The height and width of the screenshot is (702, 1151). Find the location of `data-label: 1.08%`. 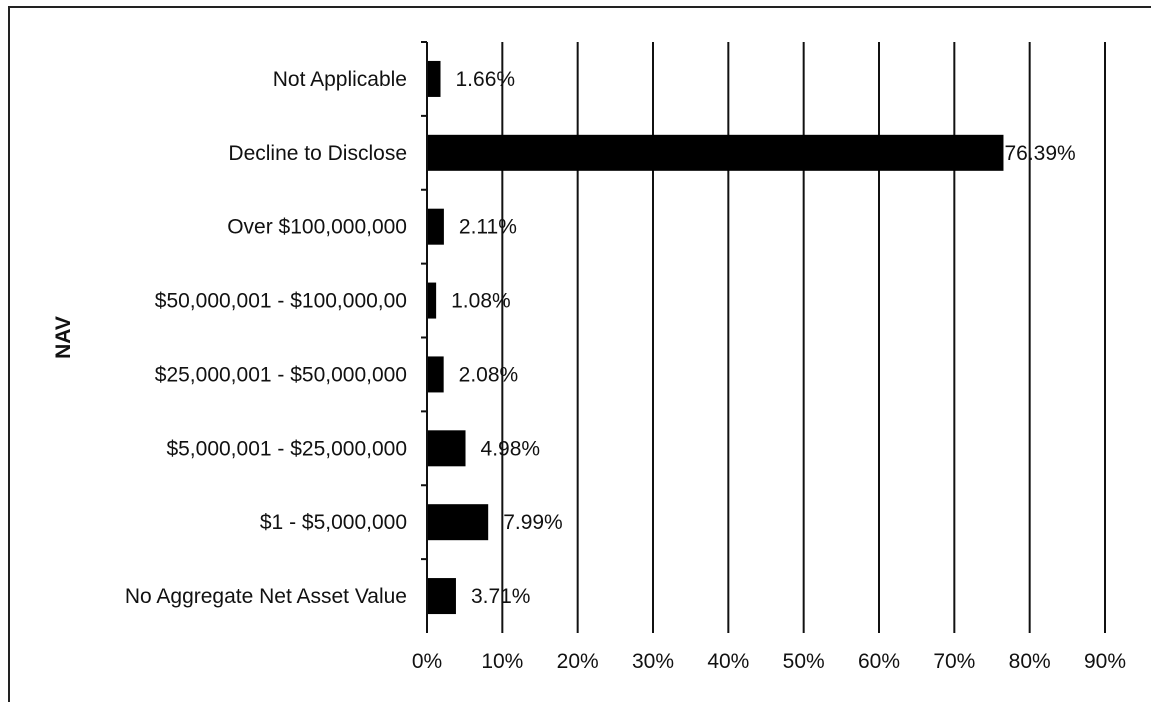

data-label: 1.08% is located at coordinates (481, 301).